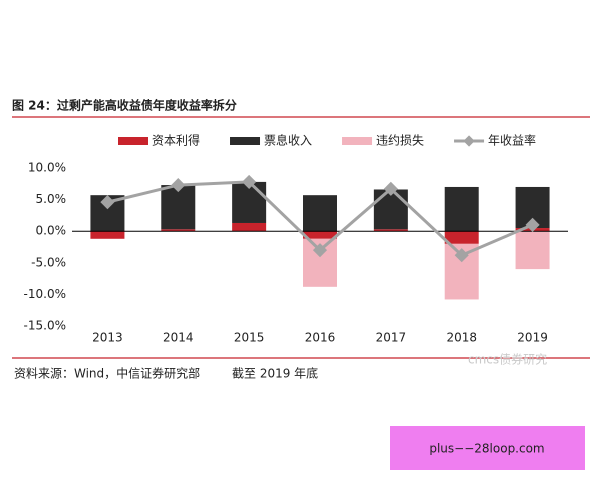 The width and height of the screenshot is (600, 480). I want to click on note: 截至 2019 年底, so click(275, 373).